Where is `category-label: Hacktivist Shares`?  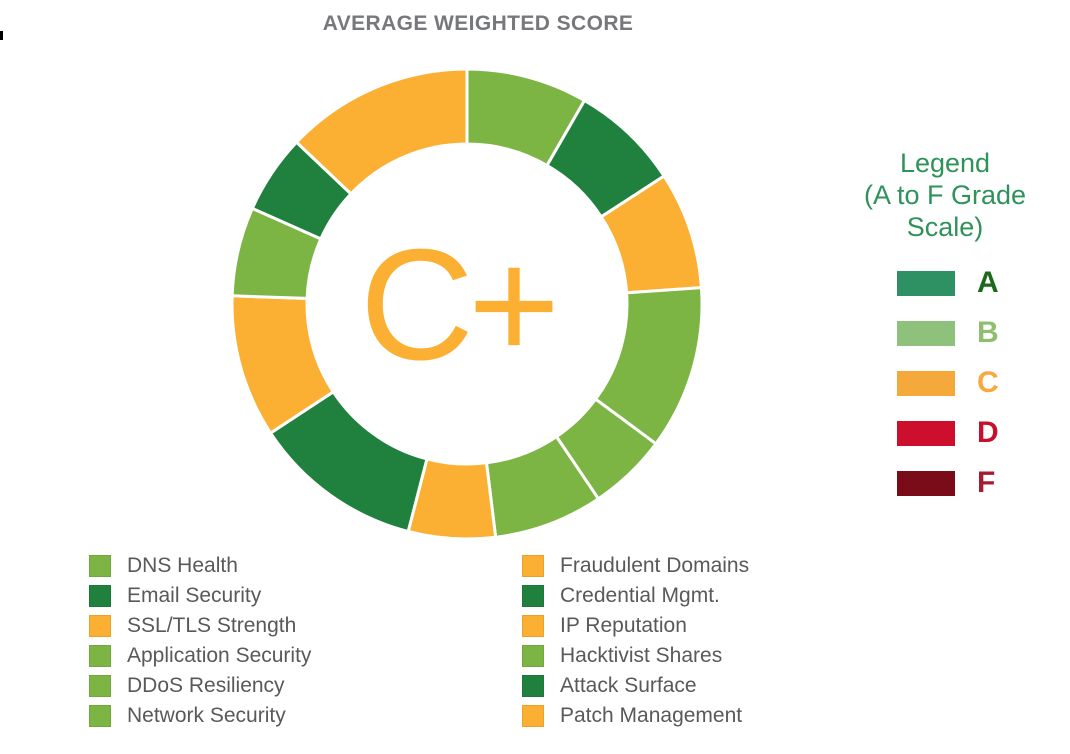 category-label: Hacktivist Shares is located at coordinates (641, 655).